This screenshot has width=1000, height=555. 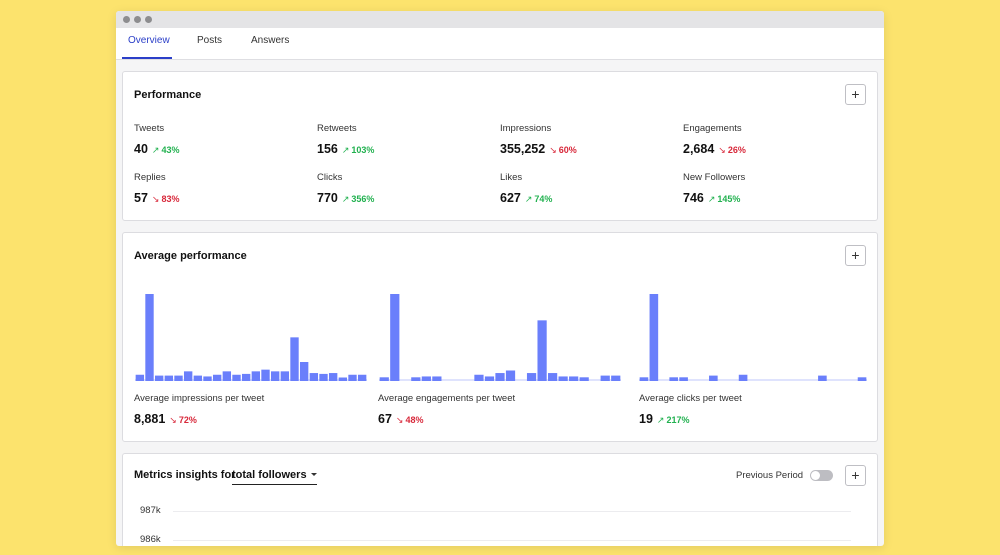 What do you see at coordinates (210, 40) in the screenshot?
I see `tab-posts: Posts` at bounding box center [210, 40].